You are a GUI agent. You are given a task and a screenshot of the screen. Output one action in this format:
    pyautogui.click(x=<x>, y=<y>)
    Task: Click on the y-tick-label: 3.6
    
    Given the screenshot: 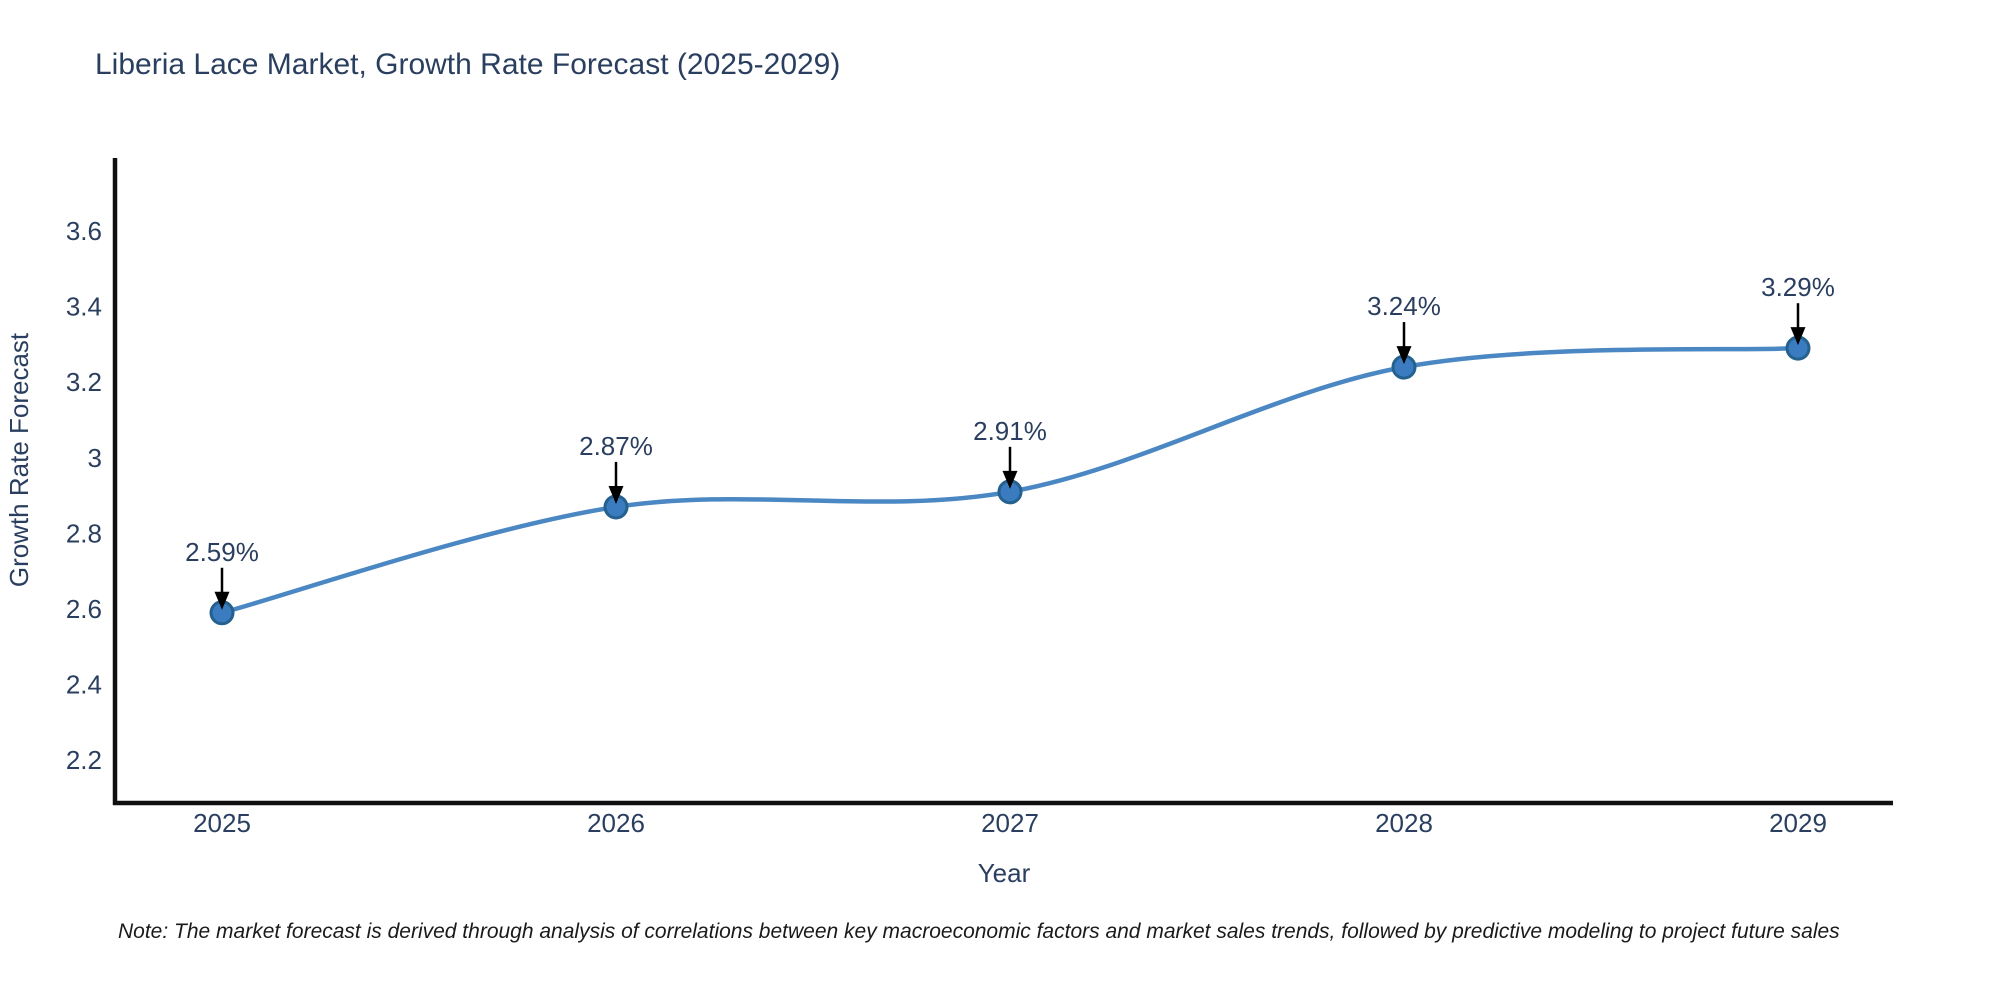 What is the action you would take?
    pyautogui.click(x=84, y=231)
    